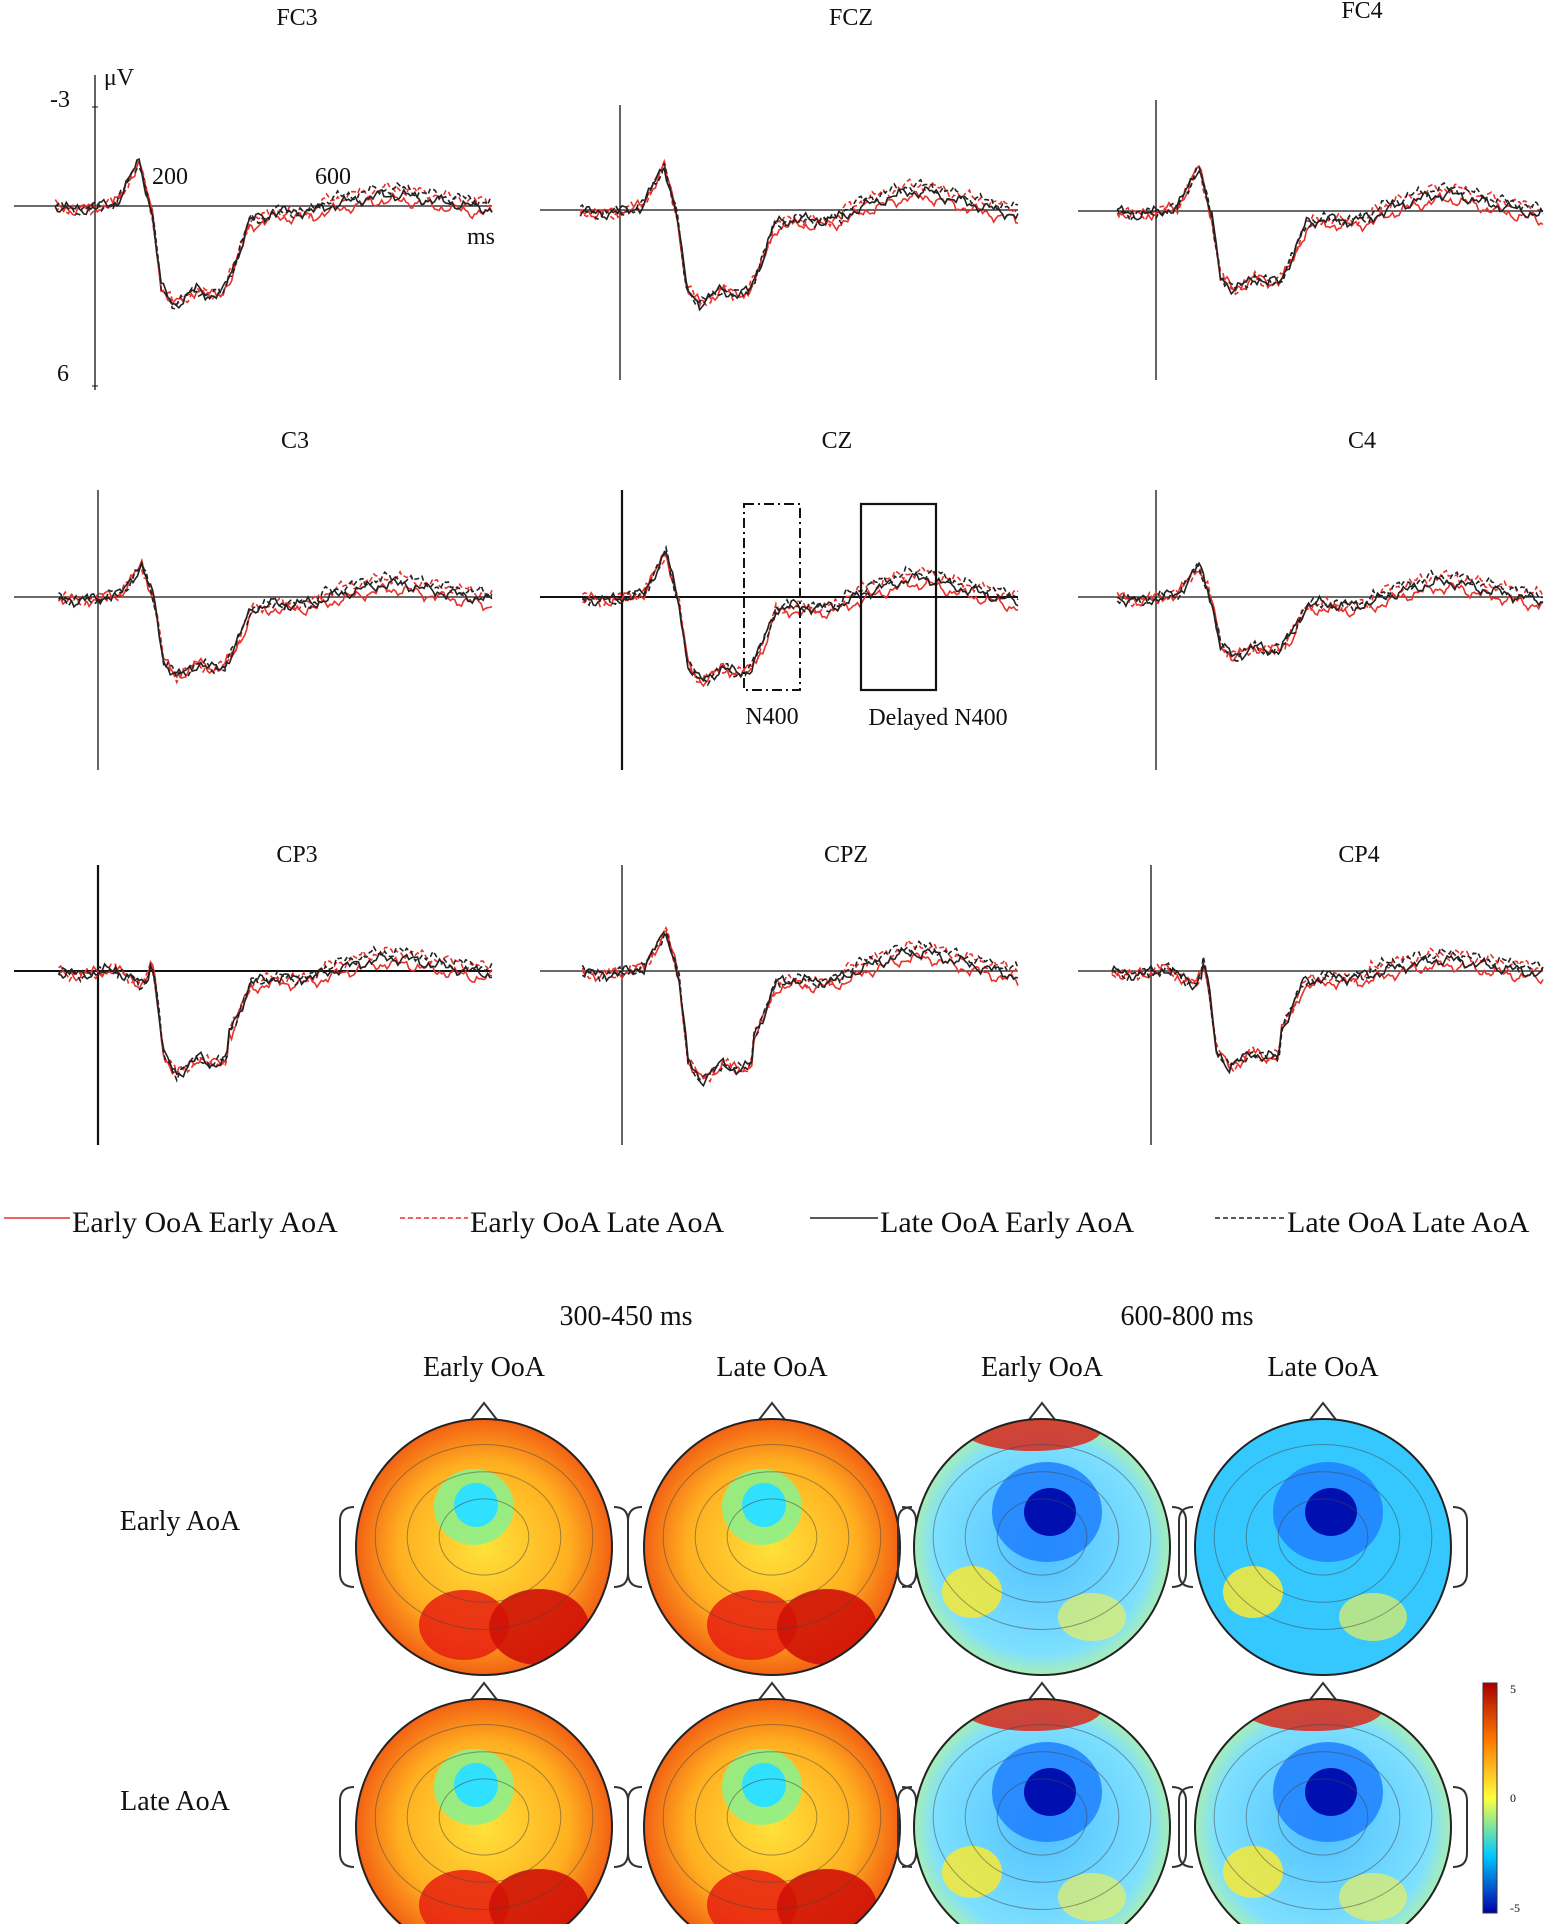 Image resolution: width=1554 pixels, height=1924 pixels. Describe the element at coordinates (180, 1521) in the screenshot. I see `row-label-early-aoa: Early AoA` at that location.